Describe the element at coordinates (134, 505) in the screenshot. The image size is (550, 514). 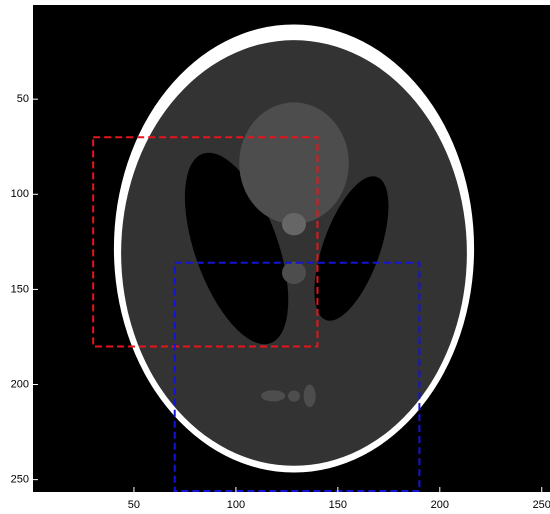
I see `x-tick-label: 50` at that location.